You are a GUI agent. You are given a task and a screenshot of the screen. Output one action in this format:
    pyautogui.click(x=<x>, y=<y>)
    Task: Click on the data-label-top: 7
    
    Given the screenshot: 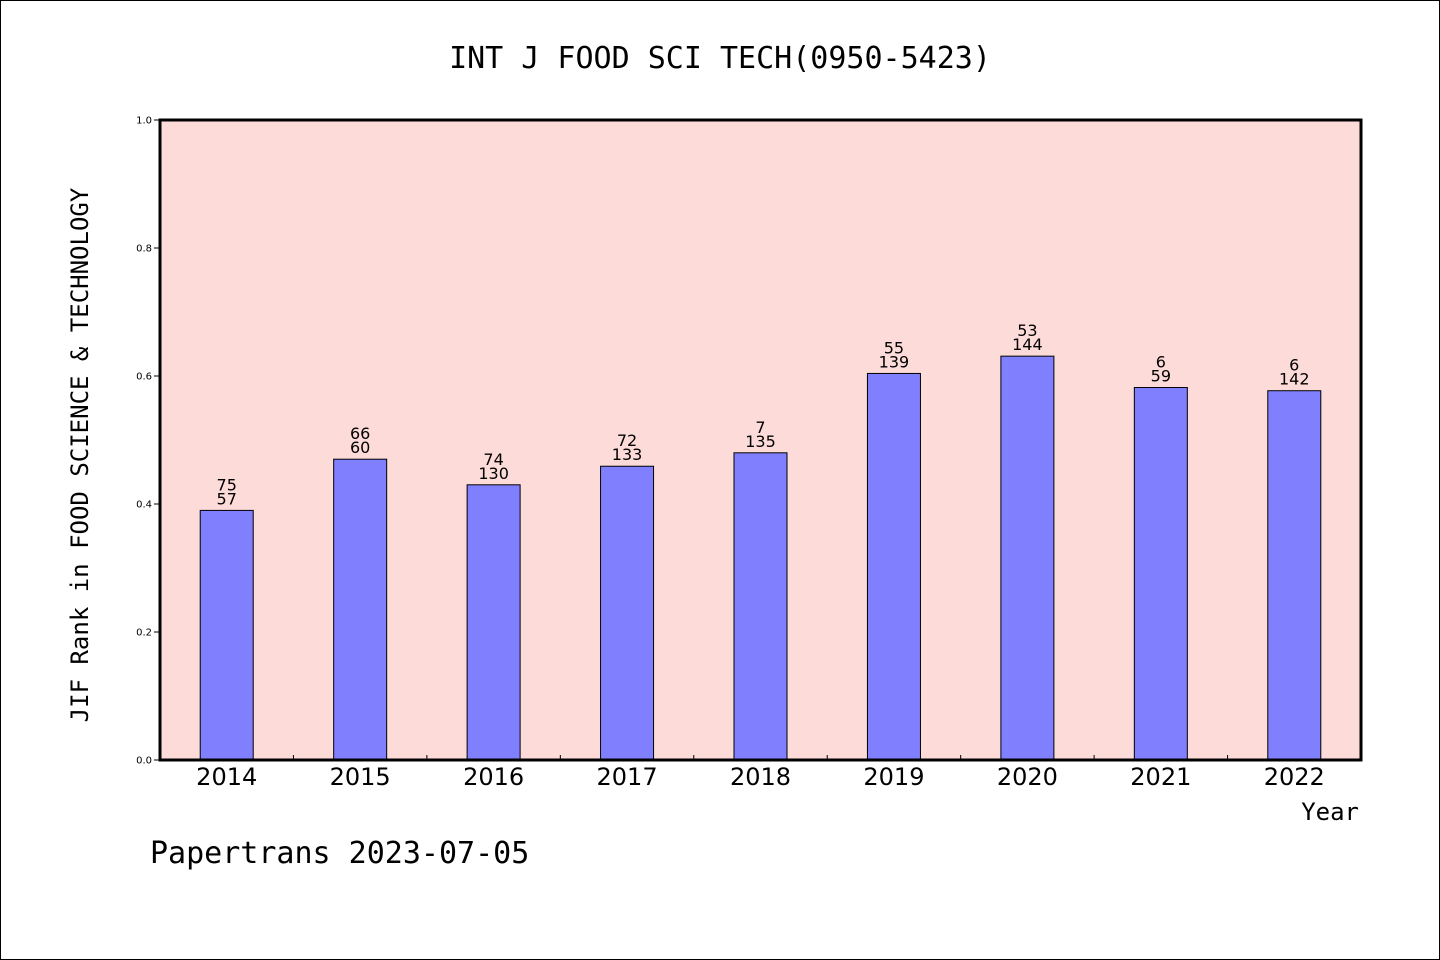 What is the action you would take?
    pyautogui.click(x=760, y=427)
    